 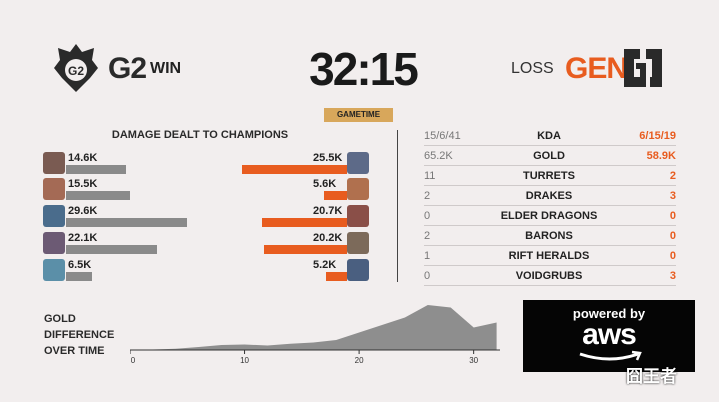 What do you see at coordinates (596, 68) in the screenshot?
I see `team-right-name: GEN` at bounding box center [596, 68].